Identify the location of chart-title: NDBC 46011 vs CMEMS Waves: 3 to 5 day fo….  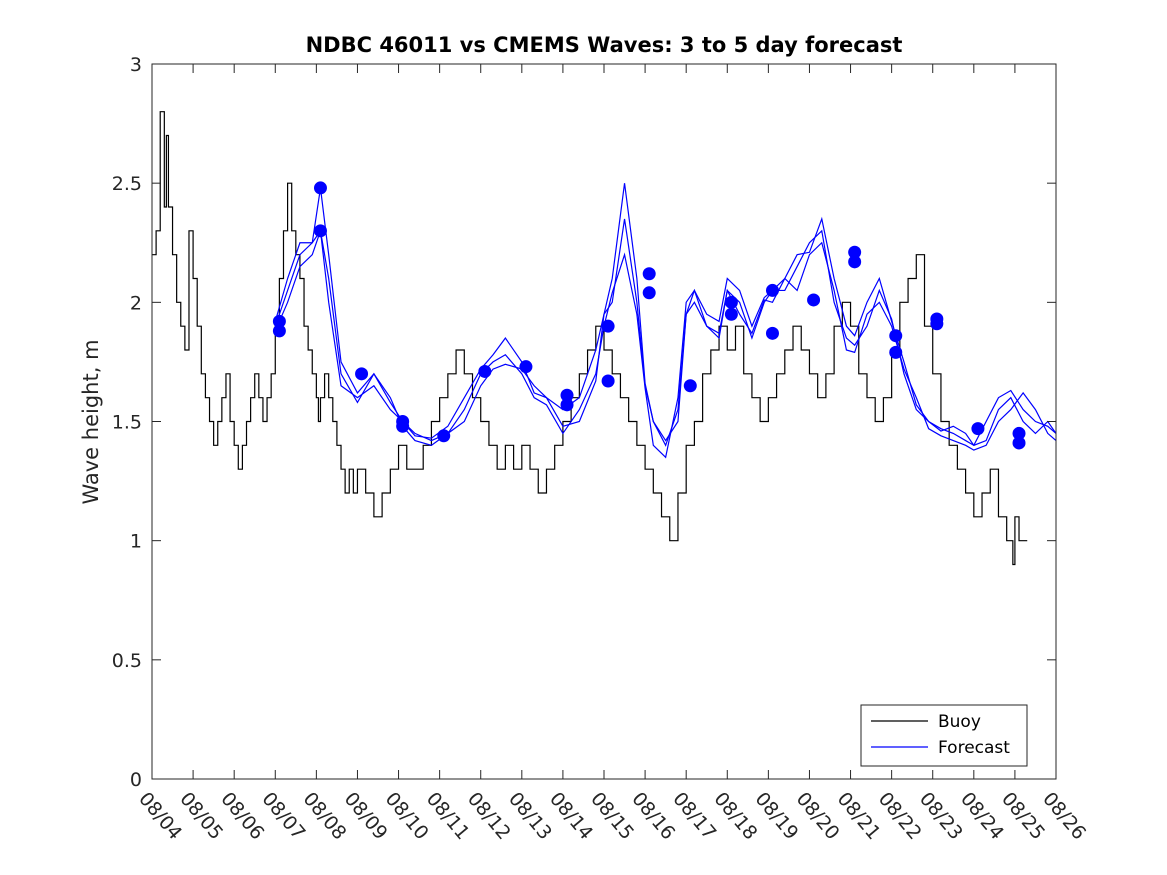
(604, 45).